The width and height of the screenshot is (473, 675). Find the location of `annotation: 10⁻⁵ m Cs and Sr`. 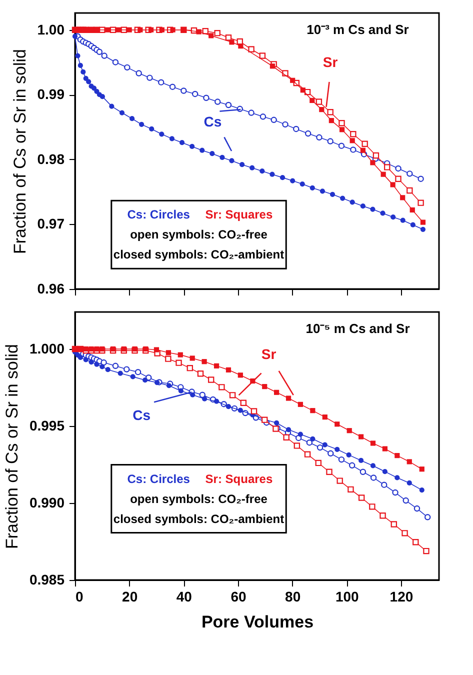

annotation: 10⁻⁵ m Cs and Sr is located at coordinates (358, 328).